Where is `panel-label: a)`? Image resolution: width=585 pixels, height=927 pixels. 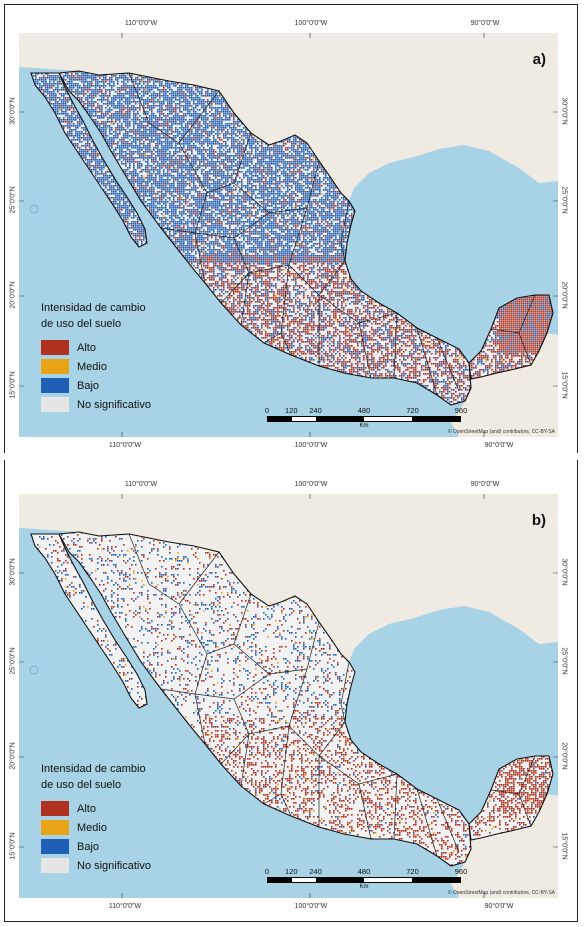 panel-label: a) is located at coordinates (539, 59).